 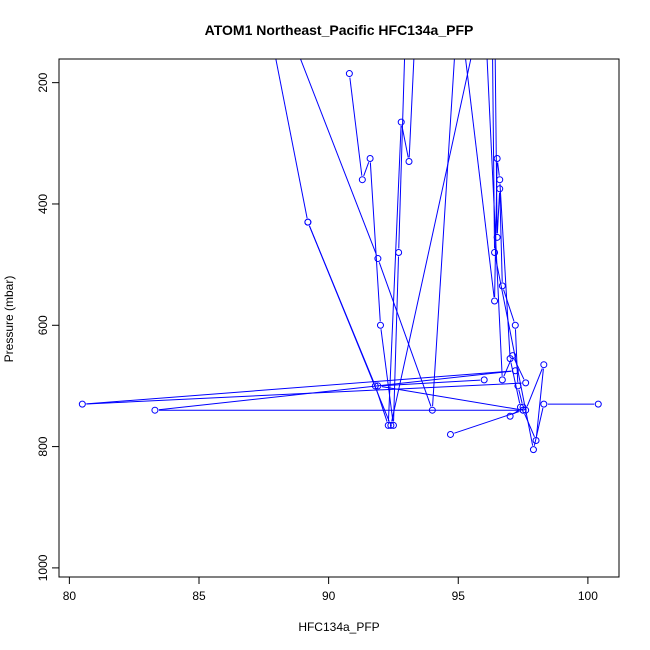 What do you see at coordinates (43, 446) in the screenshot?
I see `y-tick-label: 800` at bounding box center [43, 446].